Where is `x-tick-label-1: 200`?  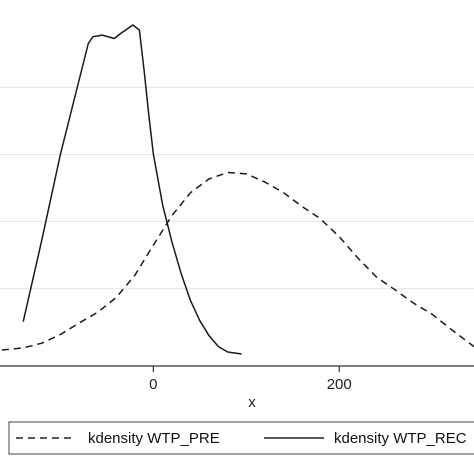 x-tick-label-1: 200 is located at coordinates (339, 384).